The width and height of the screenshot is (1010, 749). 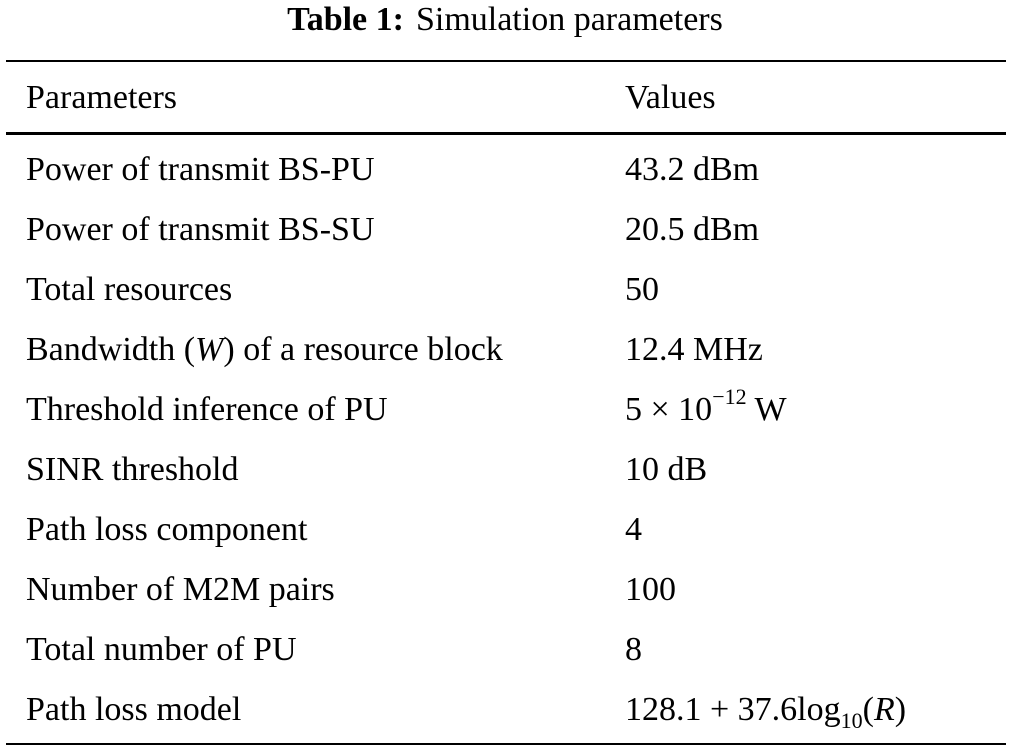 I want to click on row-parameter: Number of M2M pairs, so click(x=180, y=589).